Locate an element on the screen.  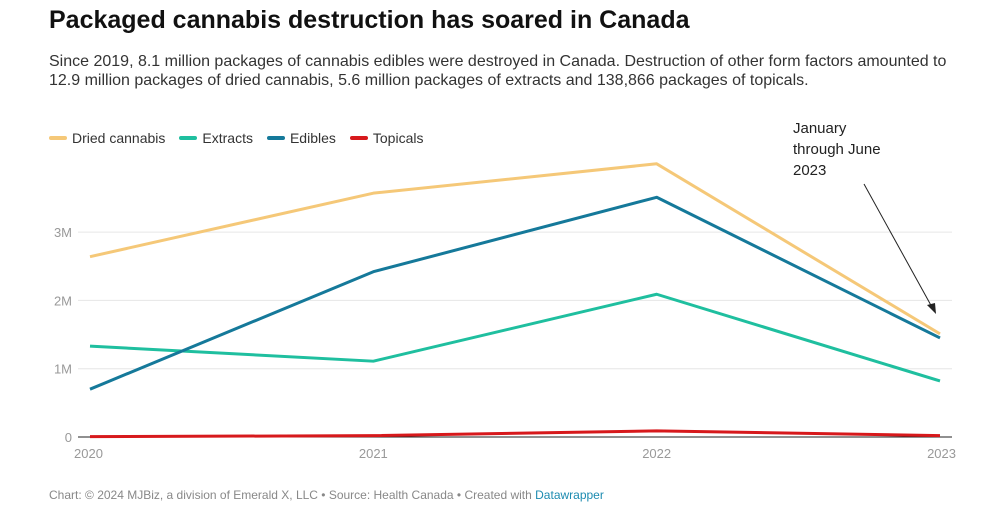
y-tick-label: 3M is located at coordinates (63, 232).